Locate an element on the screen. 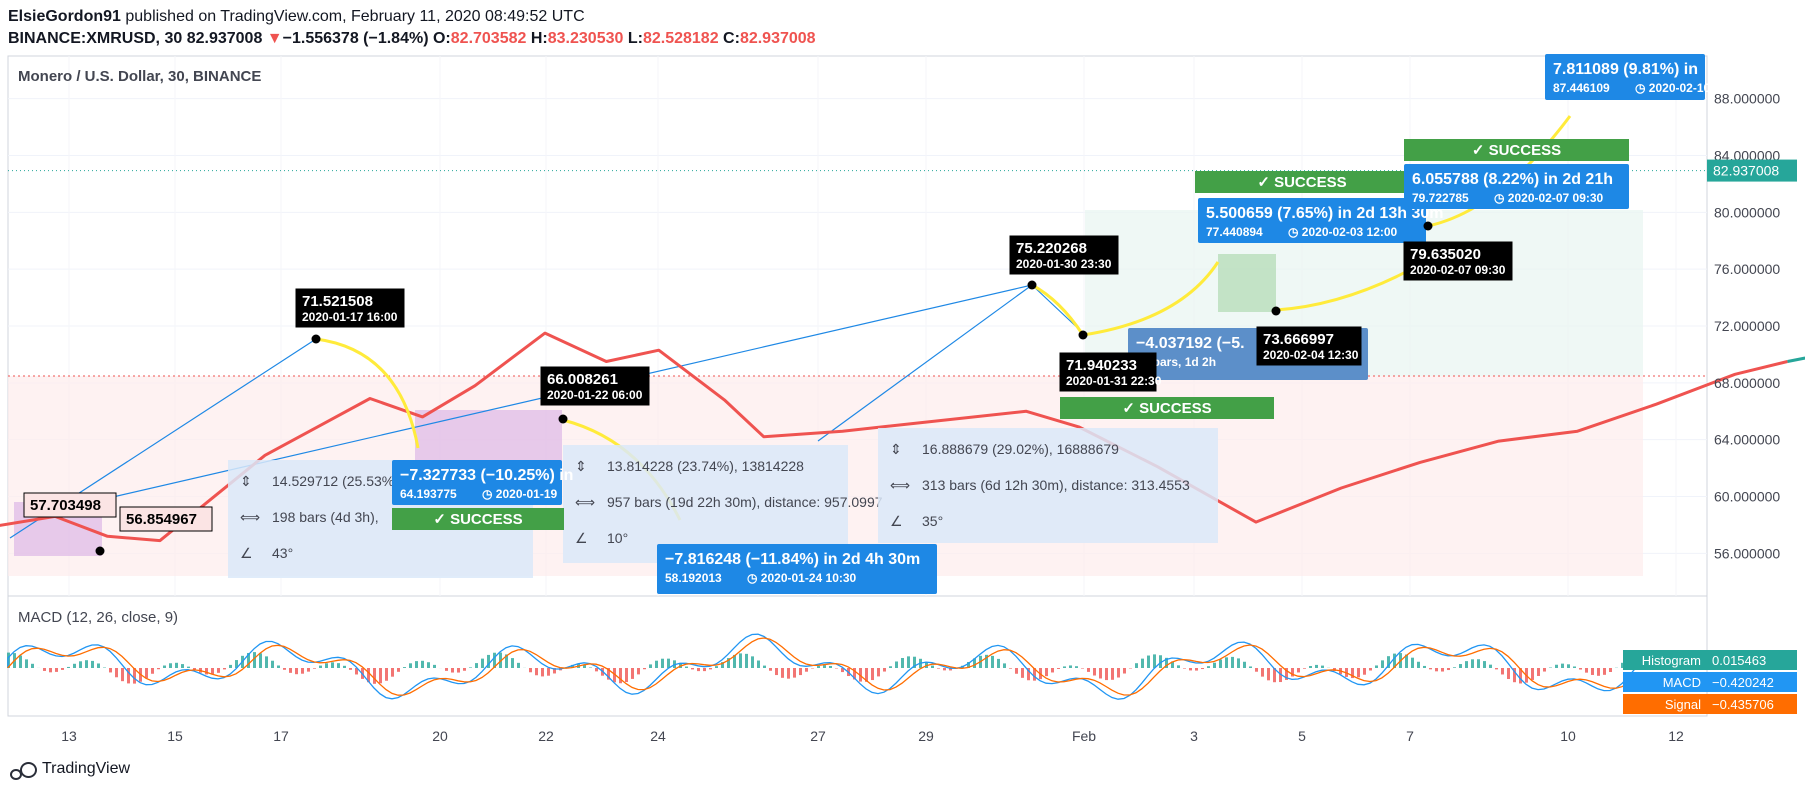 This screenshot has height=796, width=1805. pivot-value: 57.703498 is located at coordinates (65, 505).